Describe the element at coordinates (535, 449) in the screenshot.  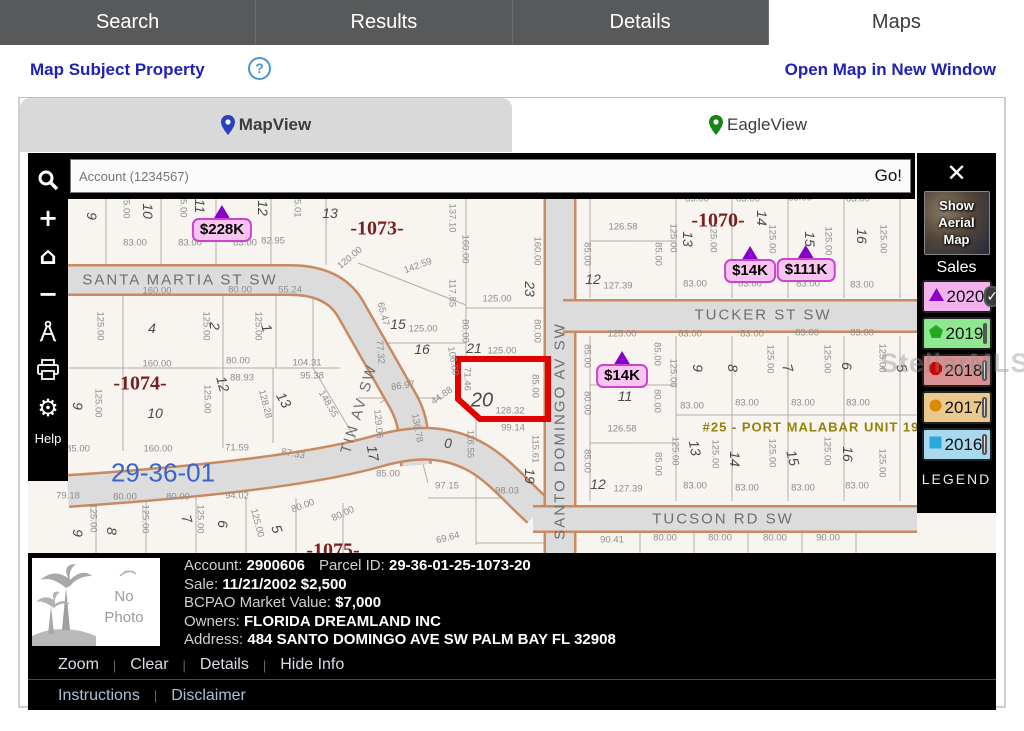
I see `dimension-label: 115.61` at that location.